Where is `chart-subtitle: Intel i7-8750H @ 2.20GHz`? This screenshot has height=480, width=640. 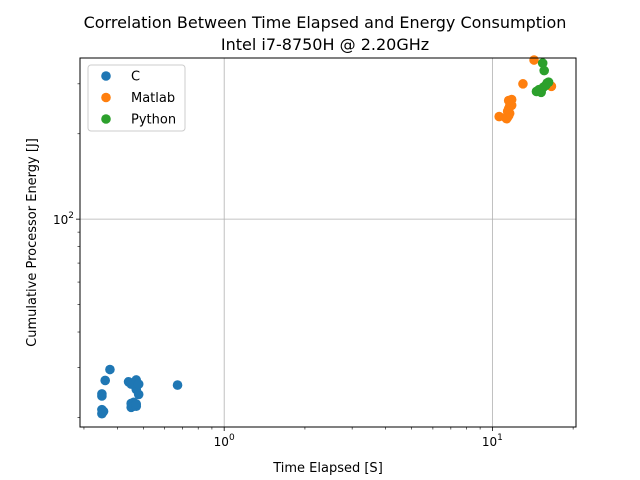
chart-subtitle: Intel i7-8750H @ 2.20GHz is located at coordinates (325, 44).